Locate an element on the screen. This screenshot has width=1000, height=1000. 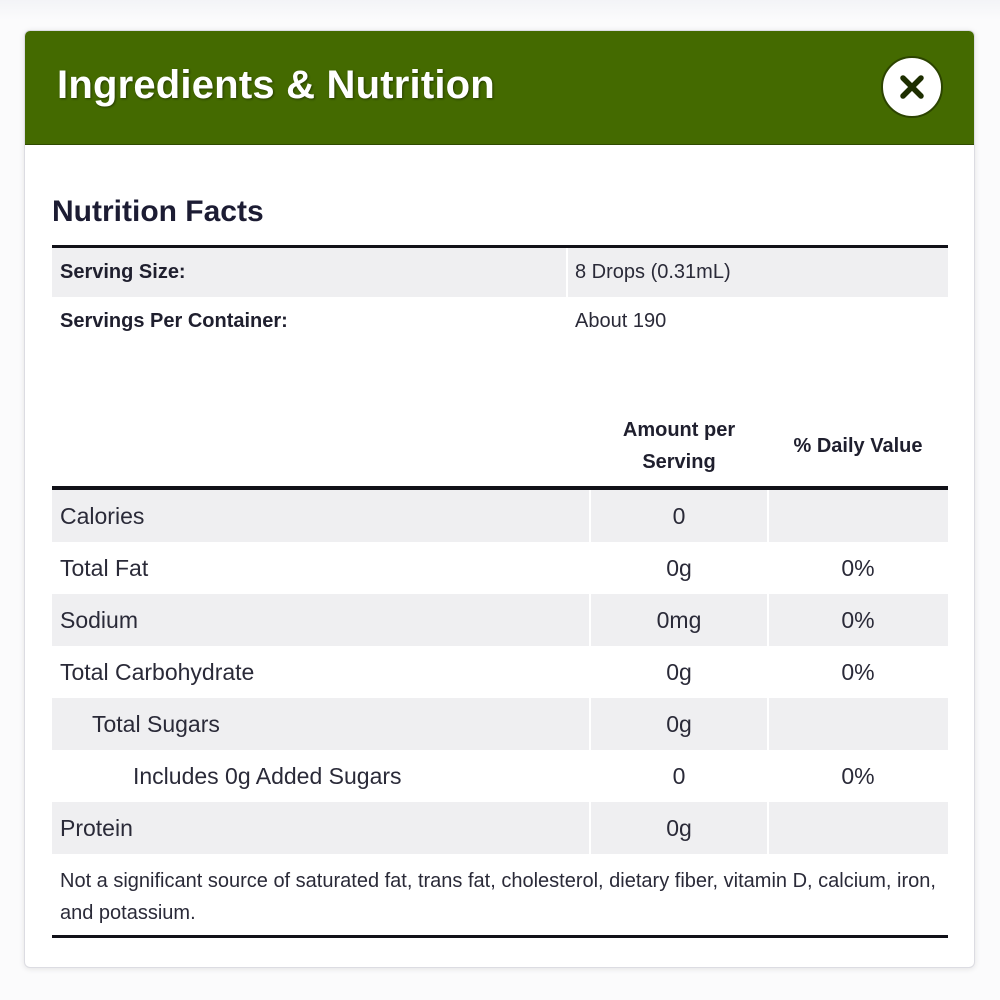
nutrient-name: Calories is located at coordinates (102, 515).